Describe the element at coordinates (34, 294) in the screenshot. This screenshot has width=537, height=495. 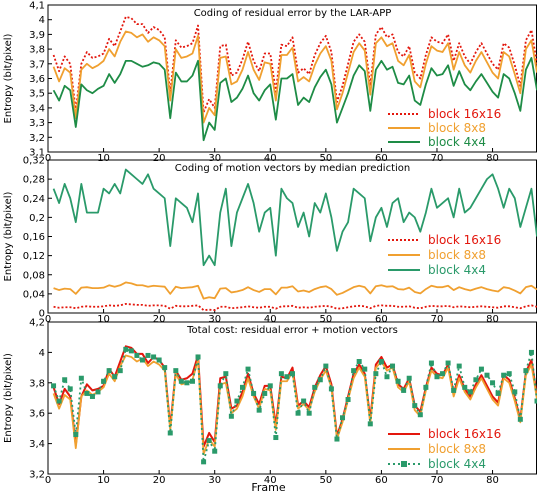
I see `y-tick-label: 0,04` at that location.